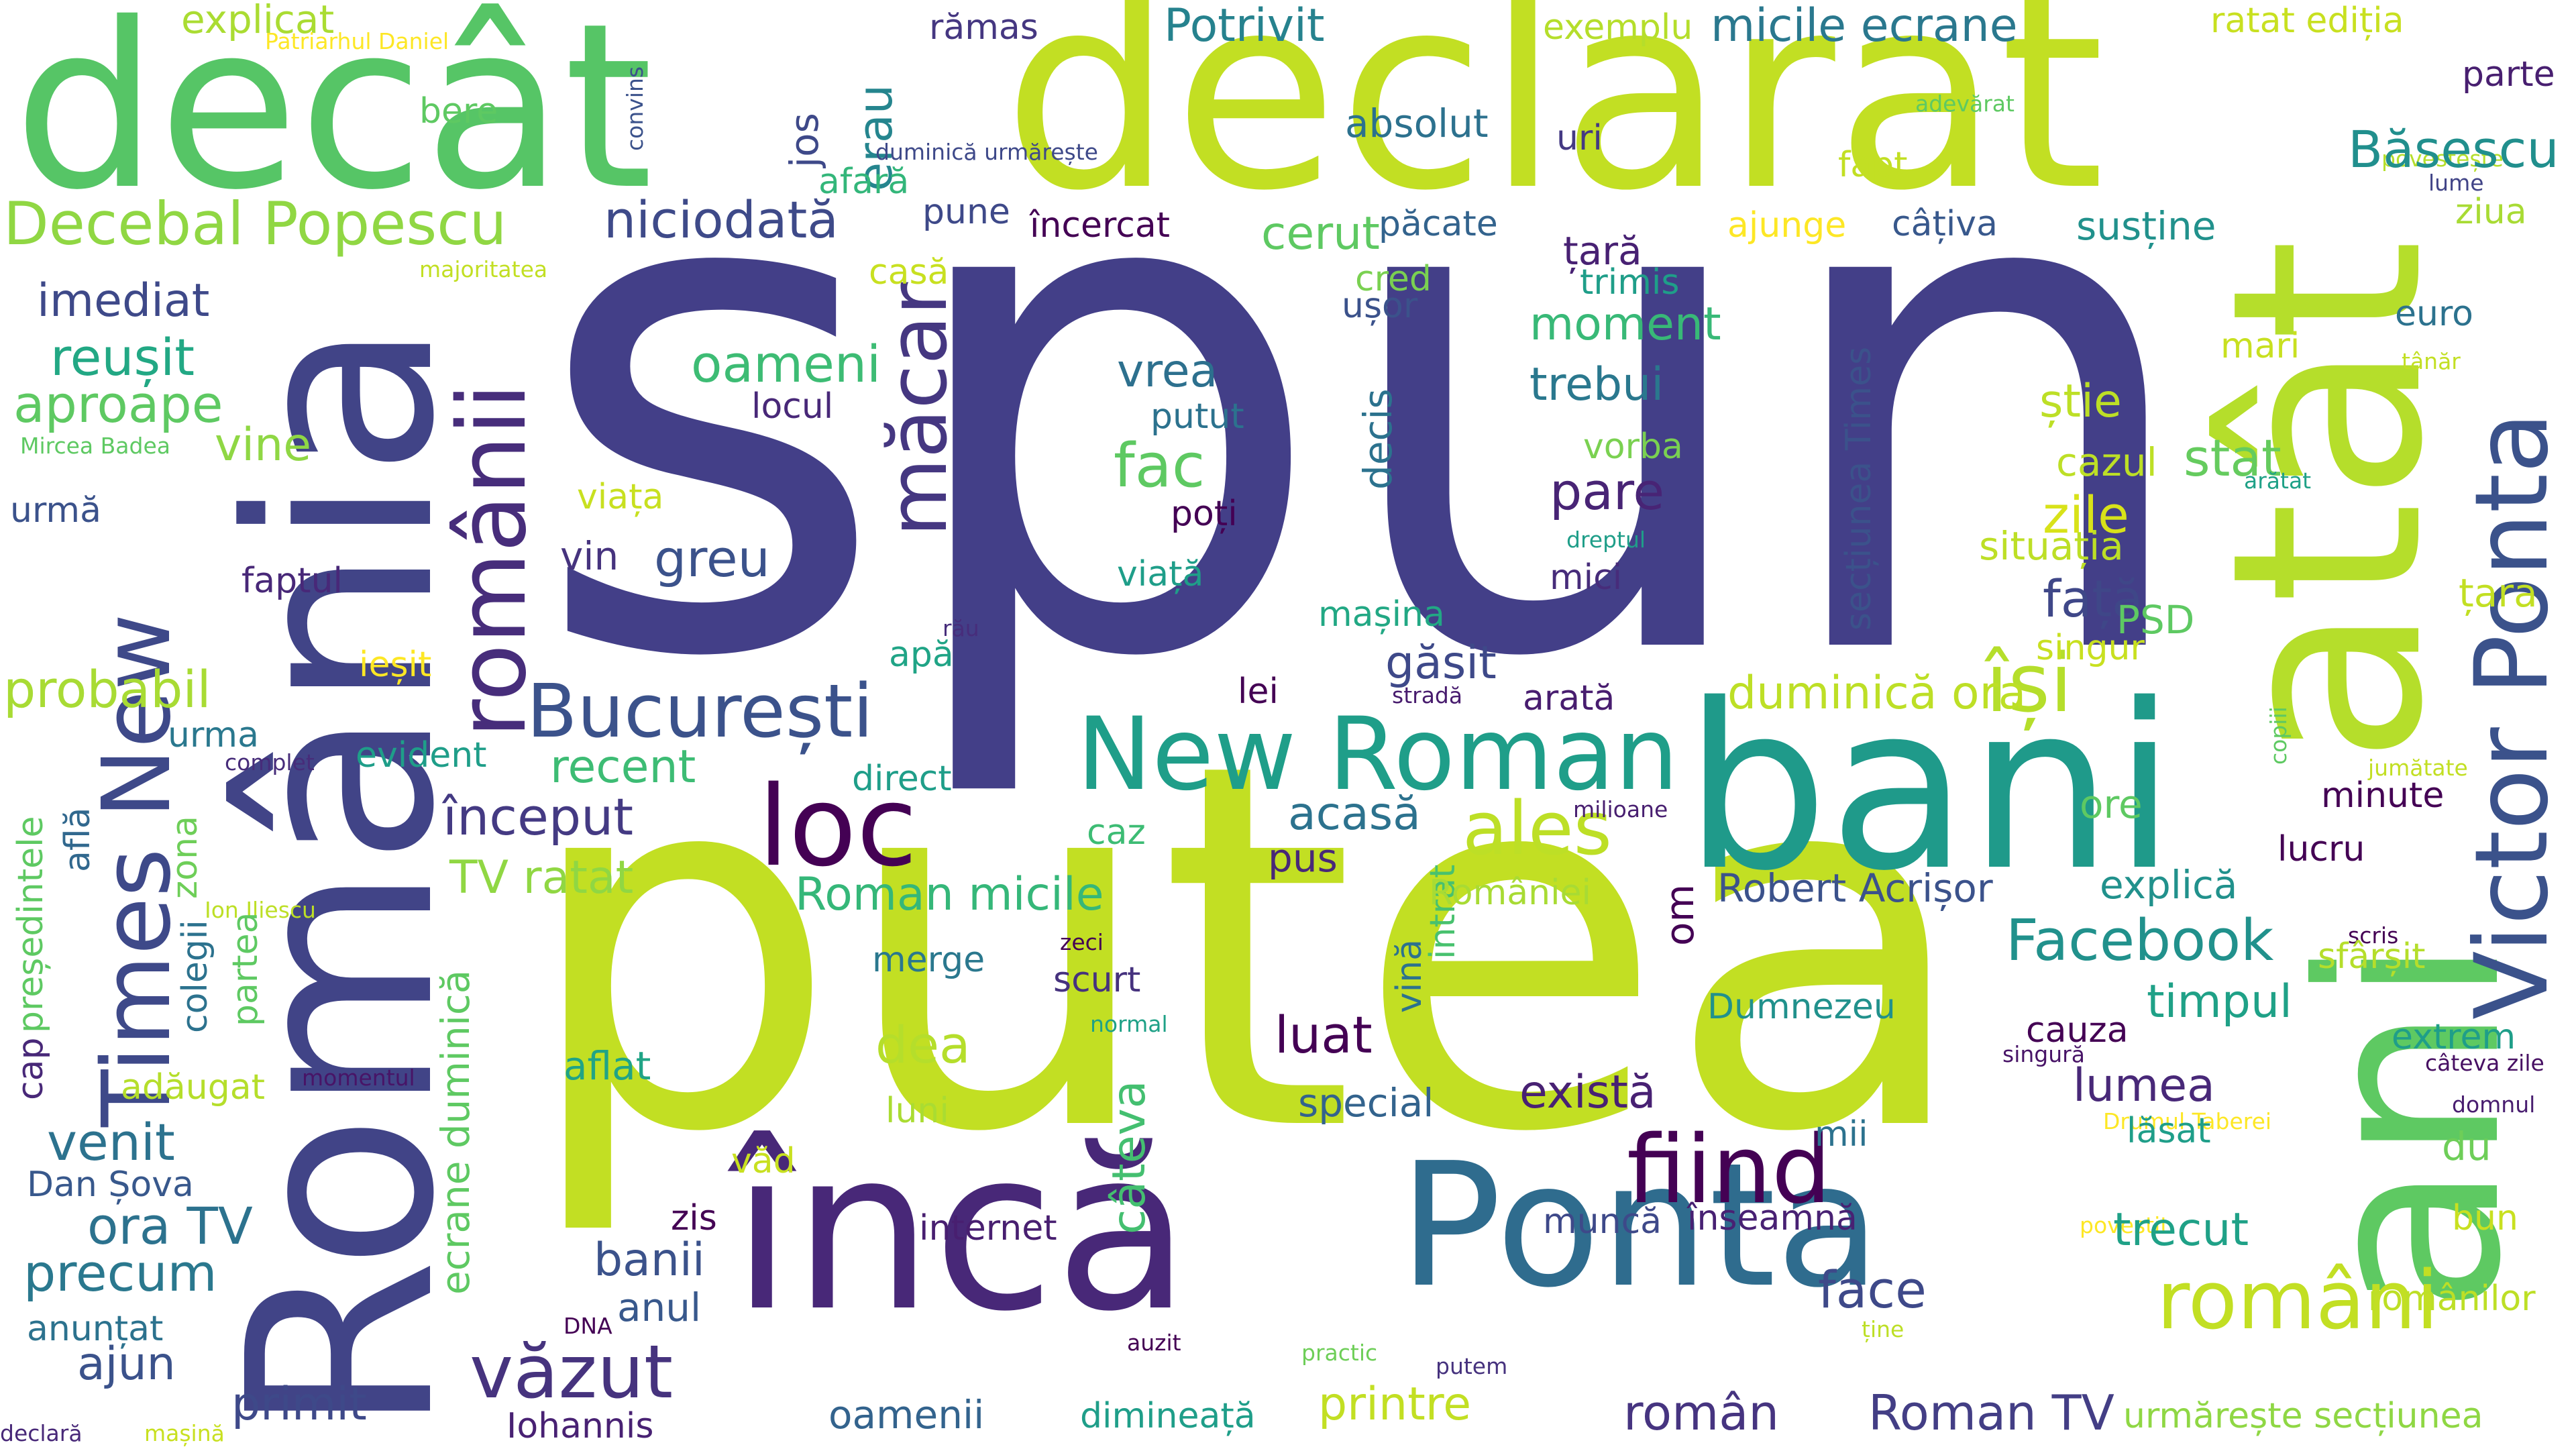  Describe the element at coordinates (255, 223) in the screenshot. I see `word: Decebal Popescu` at that location.